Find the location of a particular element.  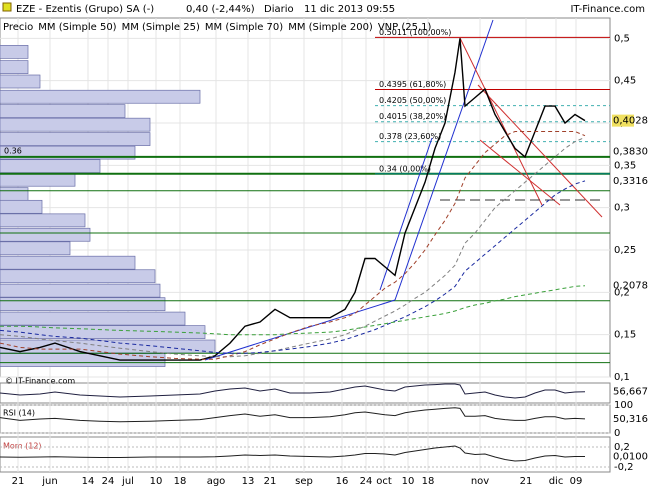

support-label: 0.36 is located at coordinates (13, 150).